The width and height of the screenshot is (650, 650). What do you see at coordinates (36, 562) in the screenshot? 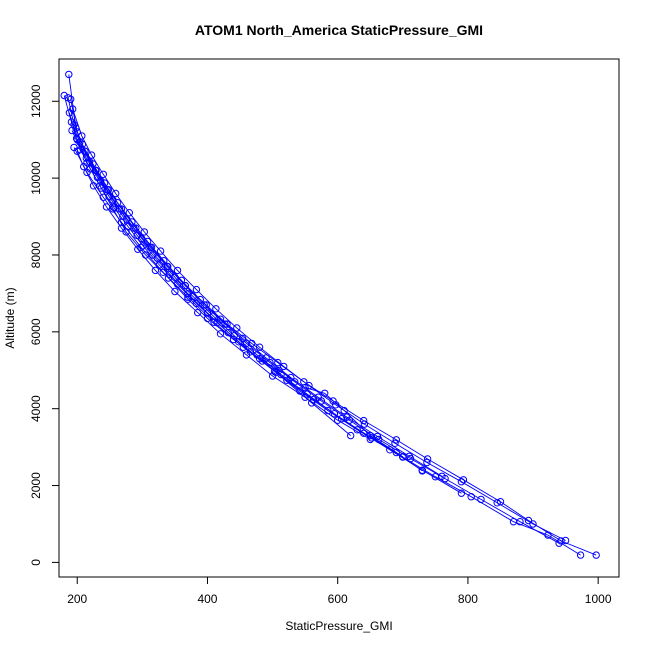
I see `y-tick-label: 0` at bounding box center [36, 562].